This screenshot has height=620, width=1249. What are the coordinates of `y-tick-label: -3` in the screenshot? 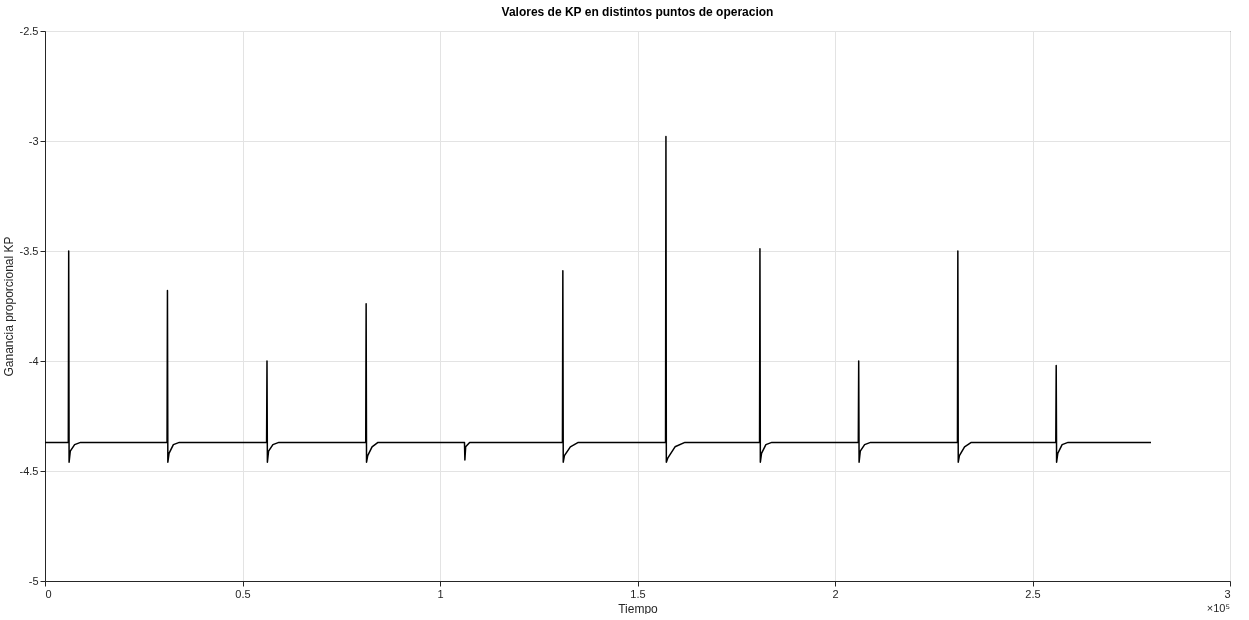 It's located at (33, 140).